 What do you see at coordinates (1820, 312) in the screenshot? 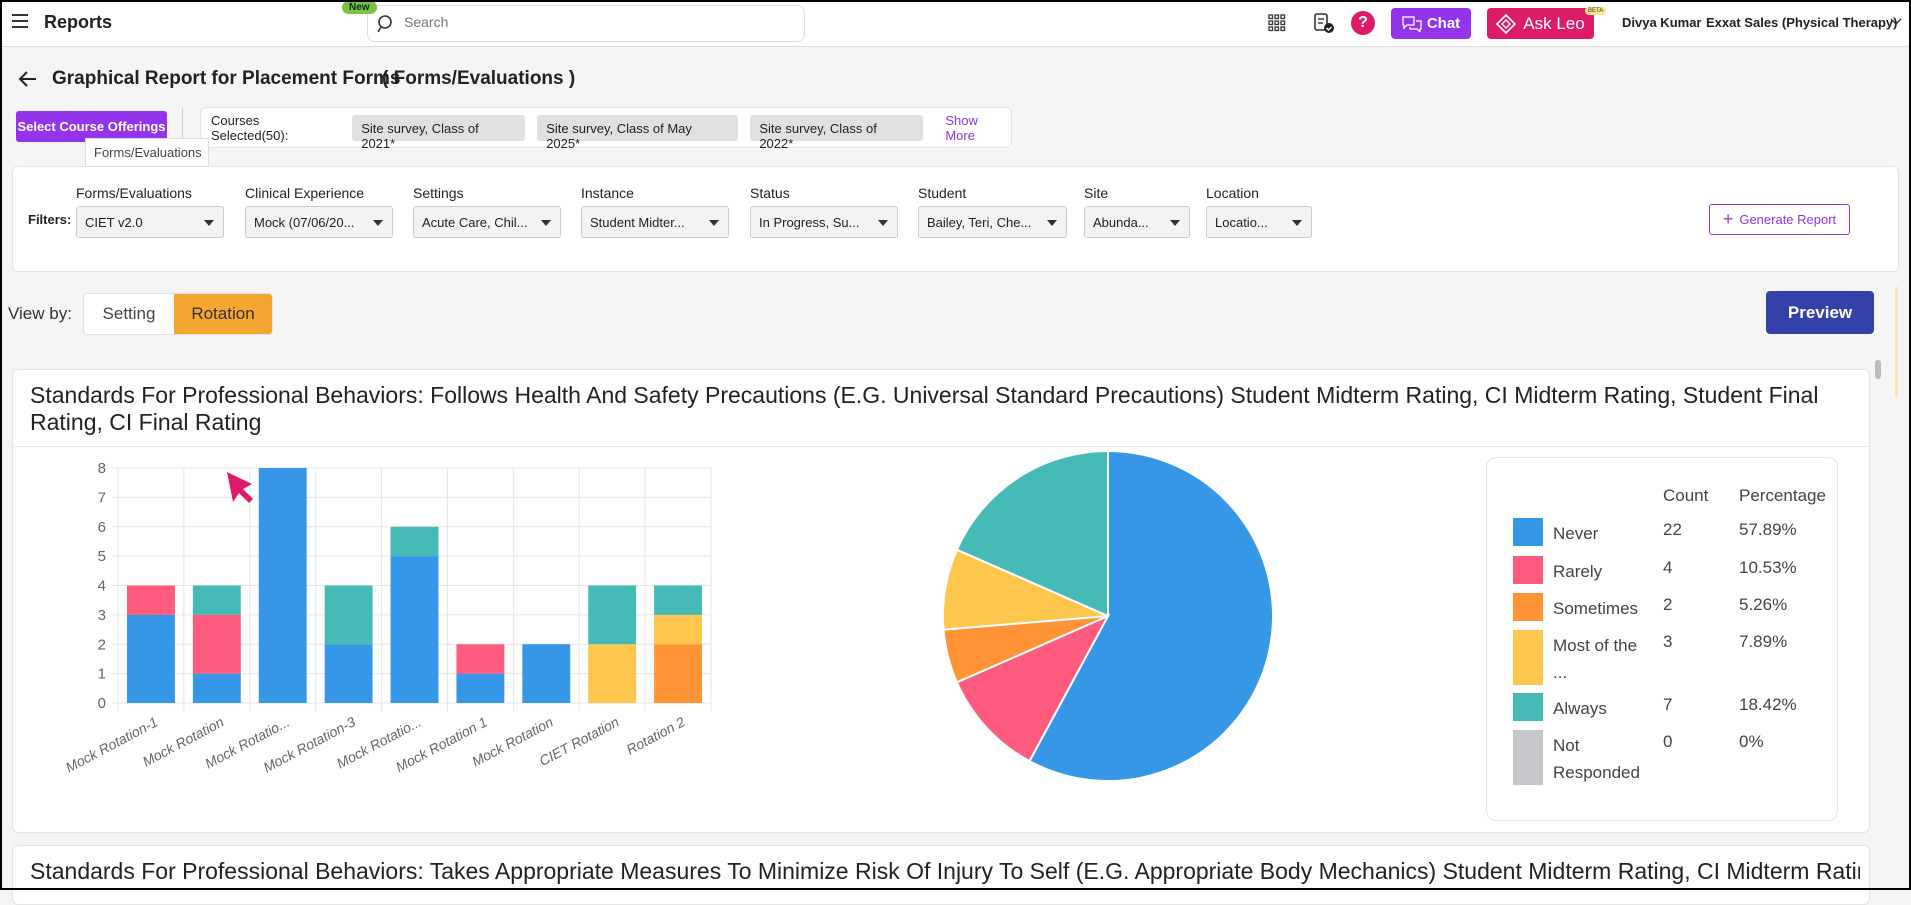
I see `preview-button: Preview` at bounding box center [1820, 312].